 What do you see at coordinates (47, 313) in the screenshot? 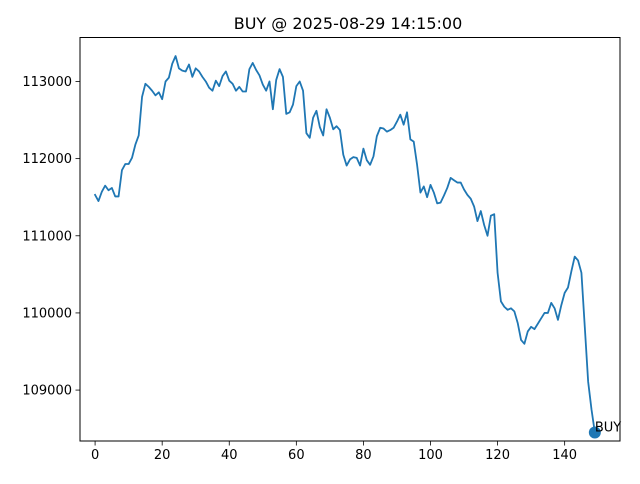
I see `y-tick-label: 110000` at bounding box center [47, 313].